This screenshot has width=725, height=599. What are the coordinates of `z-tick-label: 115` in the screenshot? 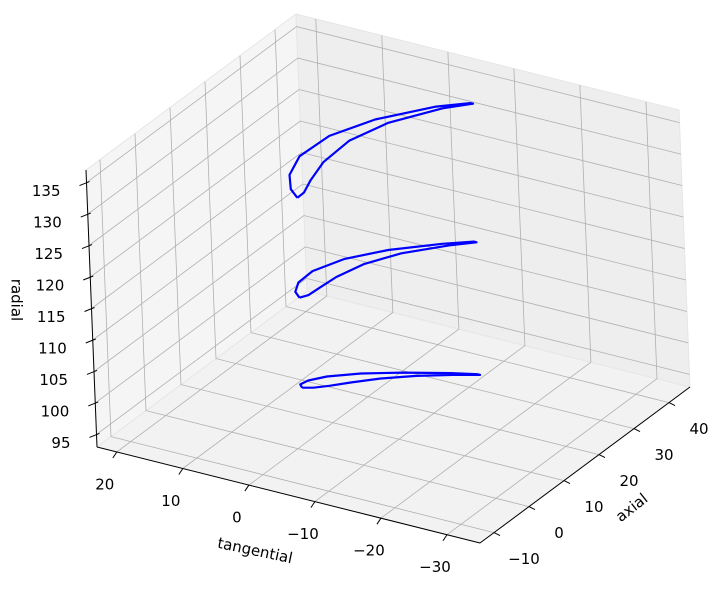 It's located at (51, 317).